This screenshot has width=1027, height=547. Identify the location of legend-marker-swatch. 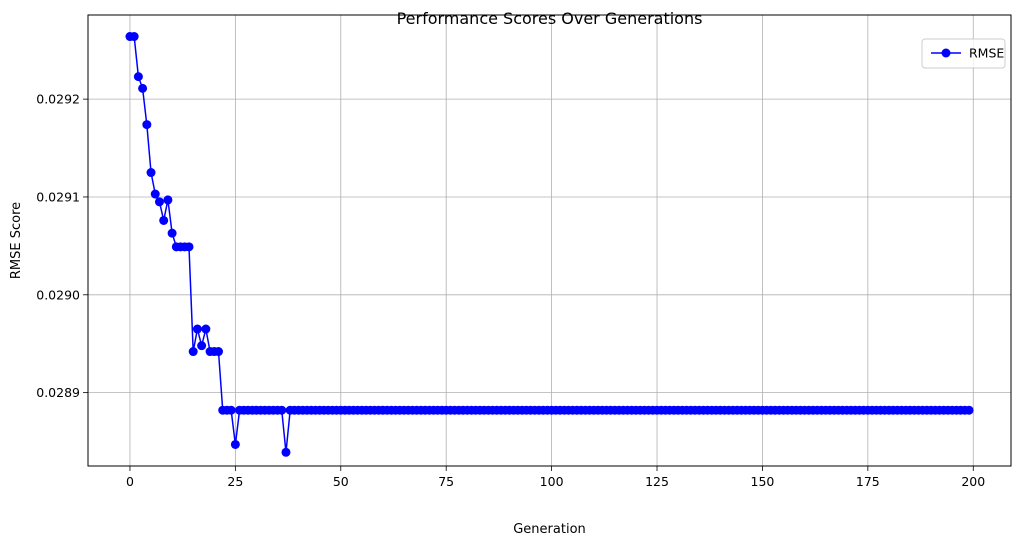
(946, 53).